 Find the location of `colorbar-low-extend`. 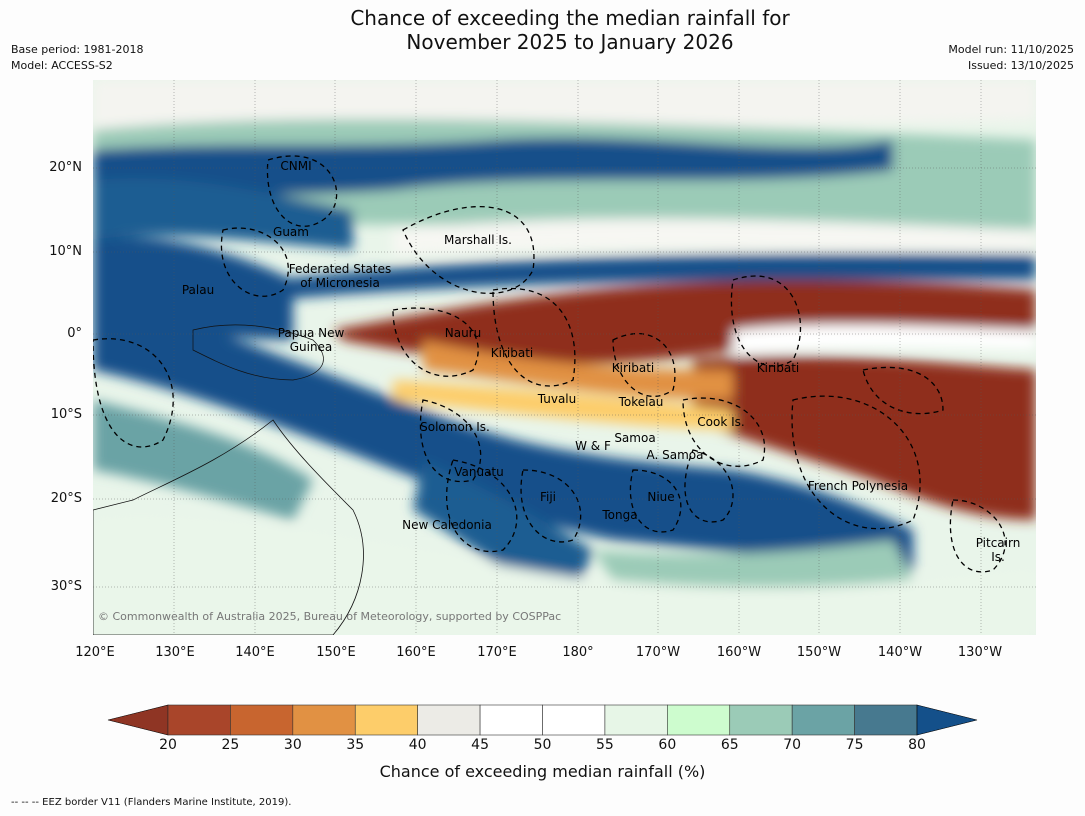

colorbar-low-extend is located at coordinates (138, 720).